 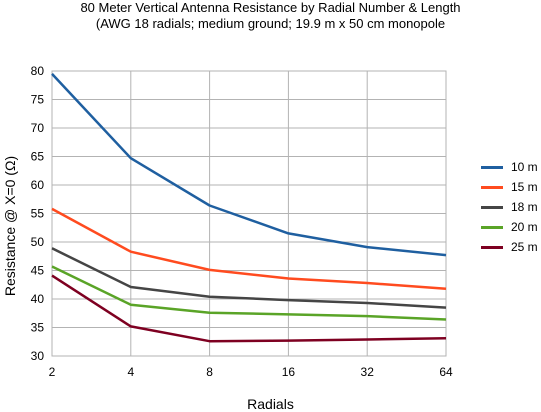 What do you see at coordinates (524, 207) in the screenshot?
I see `legend-label: 18 m` at bounding box center [524, 207].